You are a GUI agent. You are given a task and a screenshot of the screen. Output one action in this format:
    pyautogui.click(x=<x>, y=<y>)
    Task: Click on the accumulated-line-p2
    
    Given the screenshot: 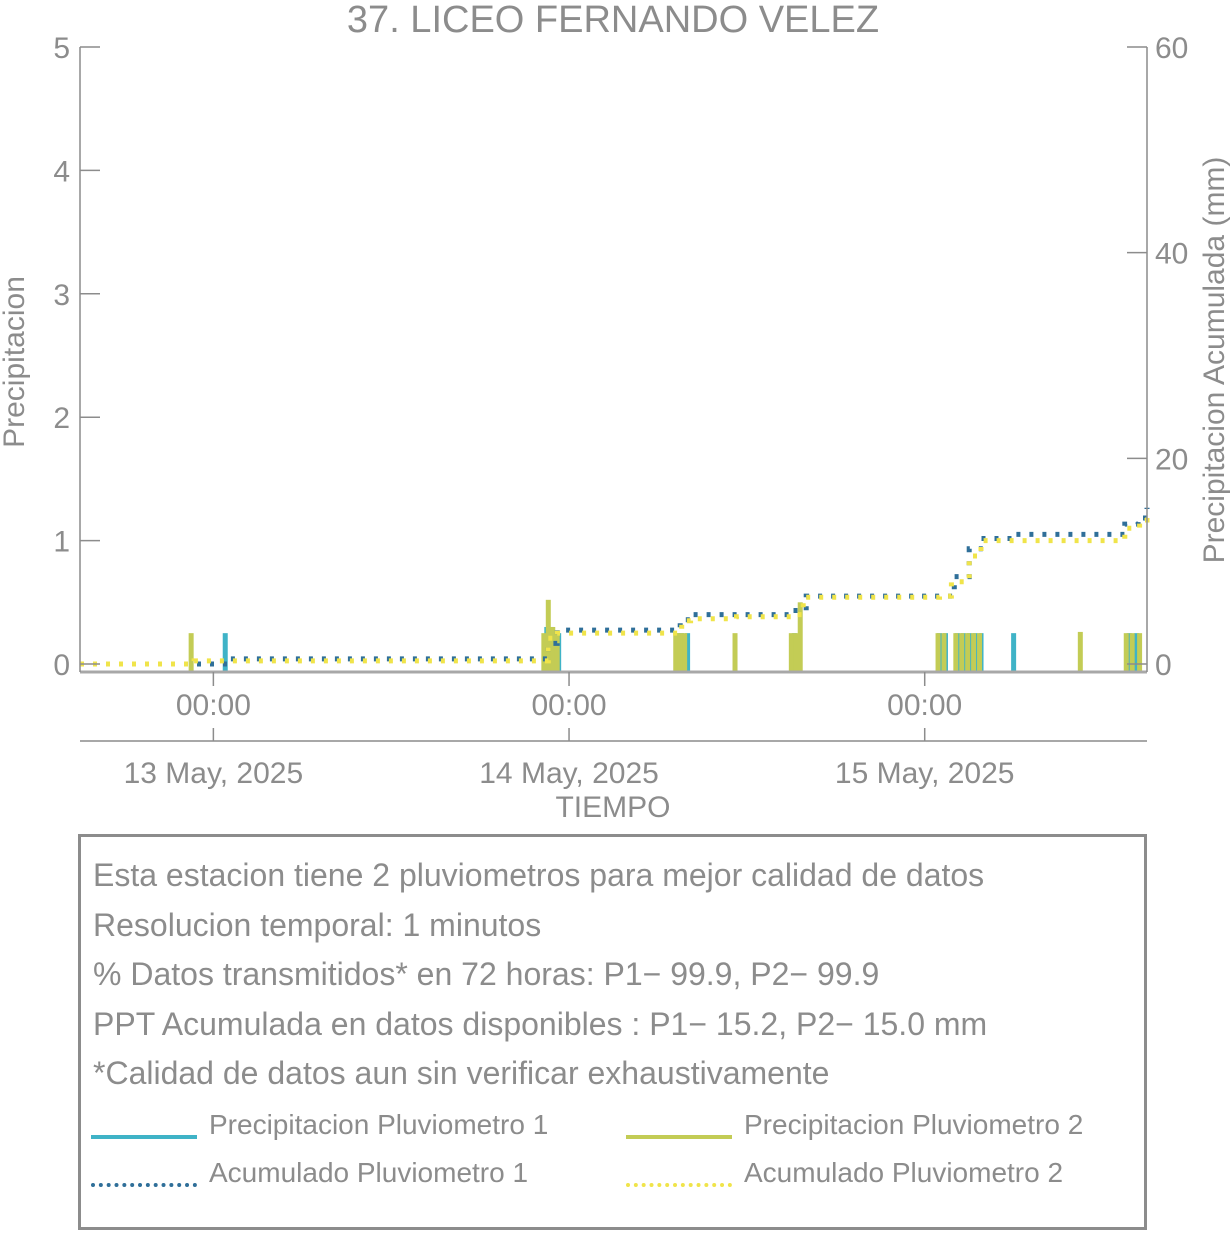 What is the action you would take?
    pyautogui.click(x=615, y=589)
    